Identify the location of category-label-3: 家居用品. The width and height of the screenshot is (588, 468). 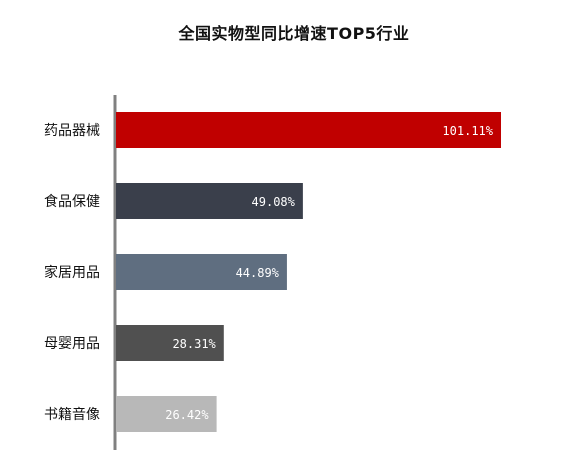
(72, 272).